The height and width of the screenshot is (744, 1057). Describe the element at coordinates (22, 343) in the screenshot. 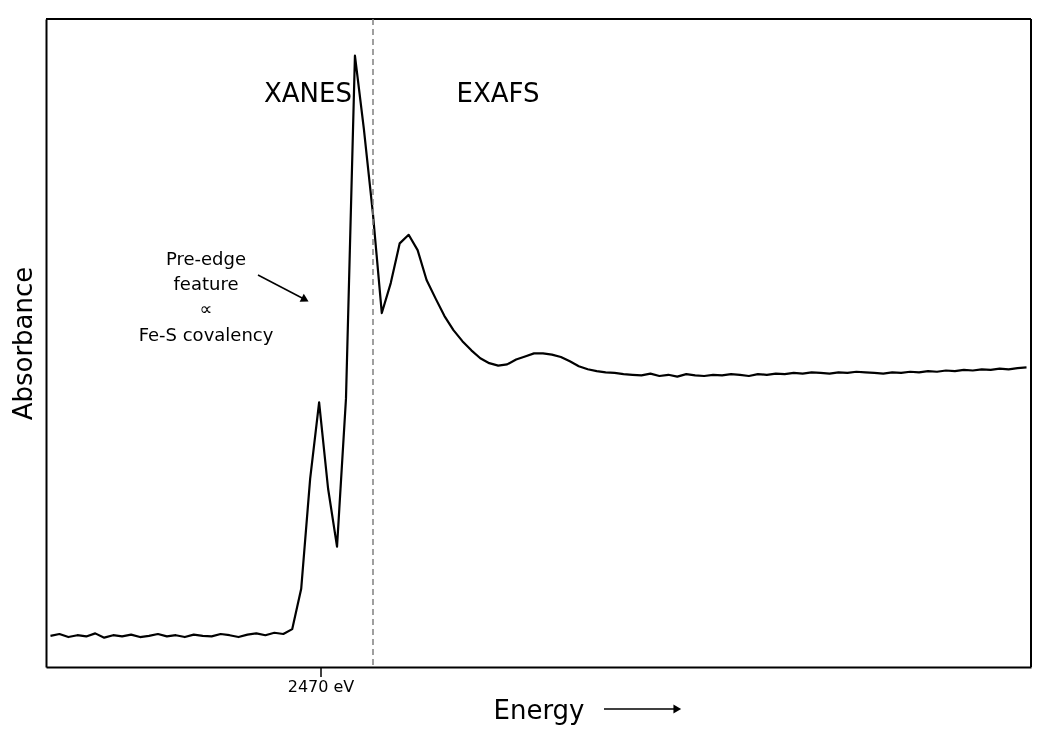

I see `y-axis-title: Absorbance` at that location.